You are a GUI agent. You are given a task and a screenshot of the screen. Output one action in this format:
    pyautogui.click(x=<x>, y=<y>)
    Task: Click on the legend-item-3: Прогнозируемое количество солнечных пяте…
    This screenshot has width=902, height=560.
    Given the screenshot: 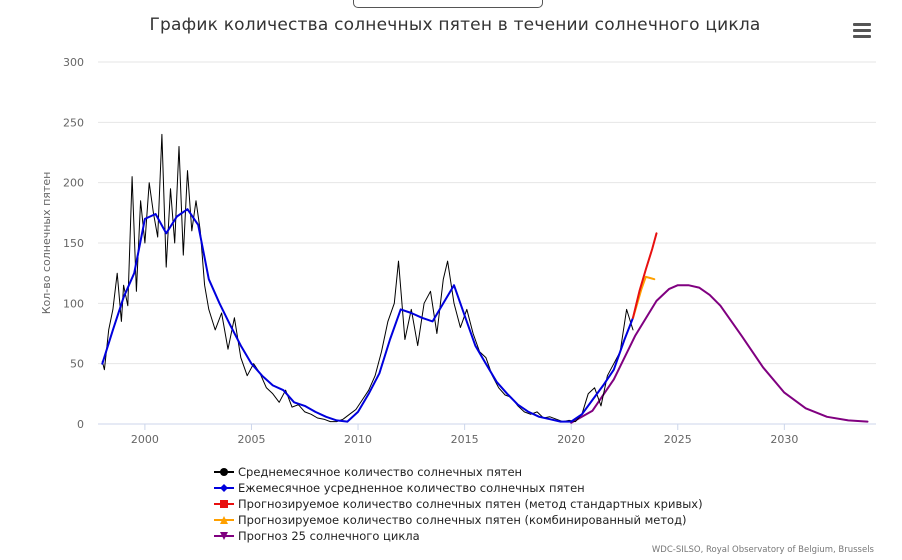 What is the action you would take?
    pyautogui.click(x=458, y=520)
    